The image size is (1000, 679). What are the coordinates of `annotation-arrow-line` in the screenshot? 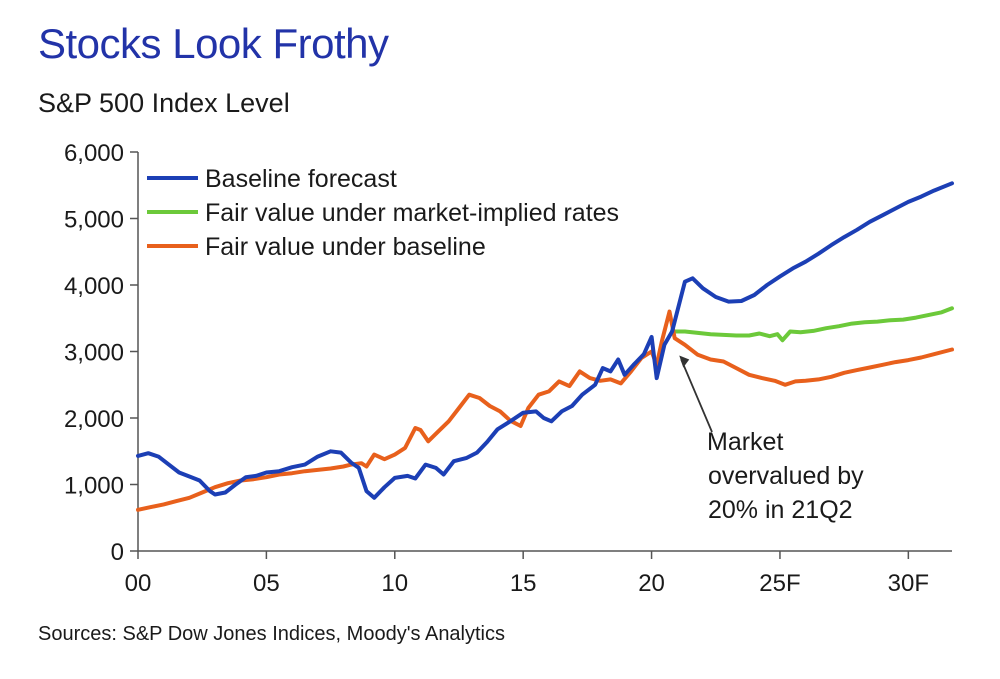 It's located at (696, 396).